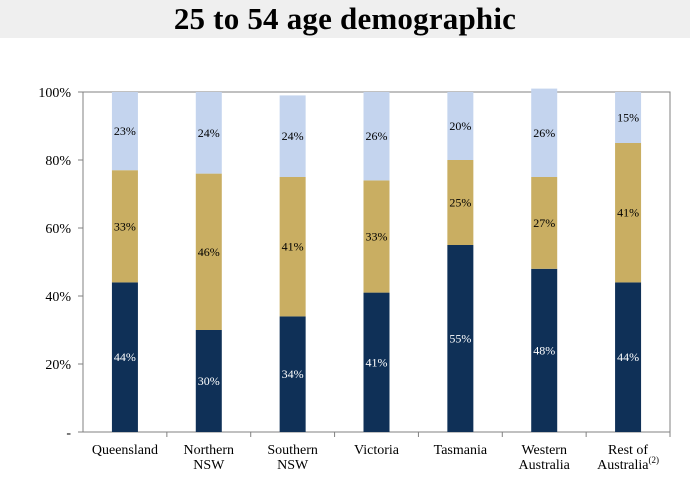 The image size is (690, 478). What do you see at coordinates (58, 297) in the screenshot?
I see `y-tick-label: 40%` at bounding box center [58, 297].